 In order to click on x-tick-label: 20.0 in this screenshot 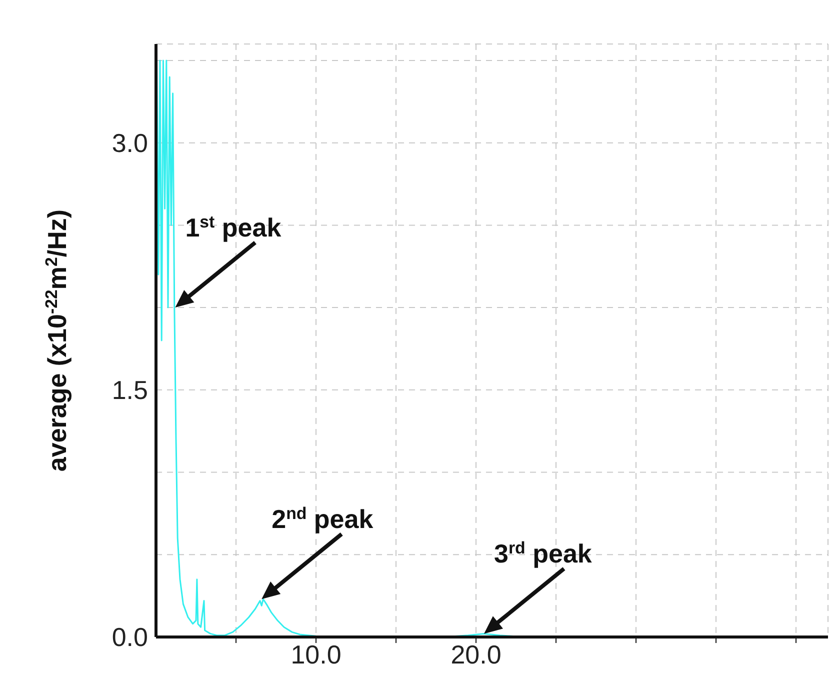, I will do `click(476, 654)`.